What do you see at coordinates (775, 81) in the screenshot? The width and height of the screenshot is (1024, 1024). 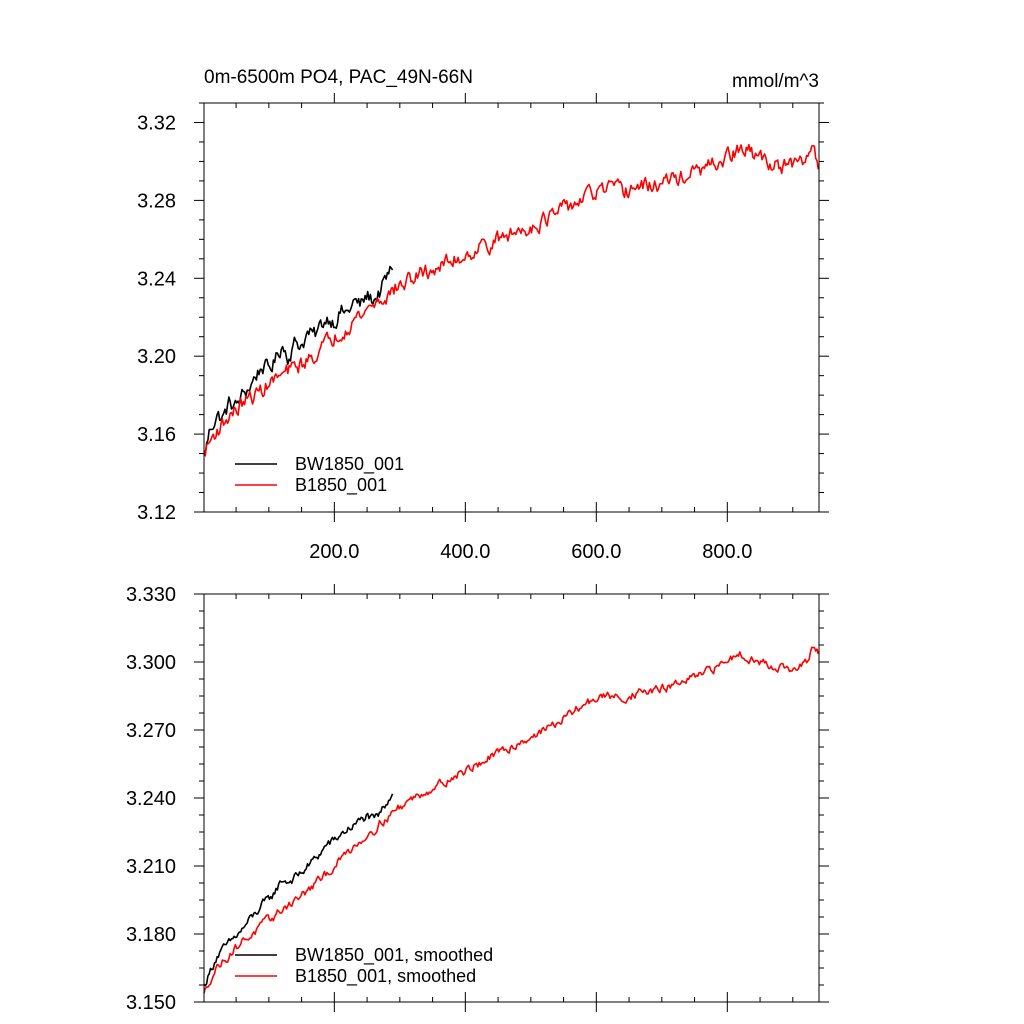 I see `chart-units: mmol/m^3` at bounding box center [775, 81].